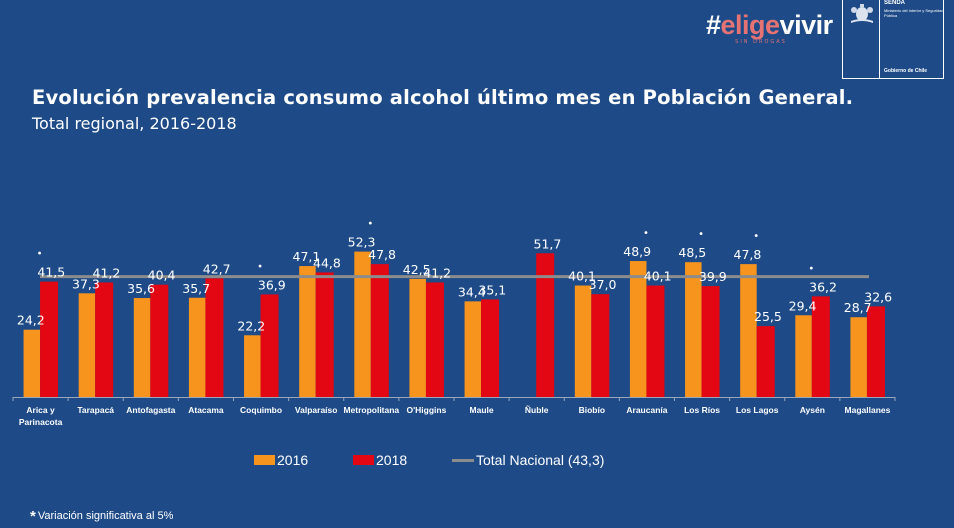  Describe the element at coordinates (702, 410) in the screenshot. I see `category-label: Los Ríos` at that location.